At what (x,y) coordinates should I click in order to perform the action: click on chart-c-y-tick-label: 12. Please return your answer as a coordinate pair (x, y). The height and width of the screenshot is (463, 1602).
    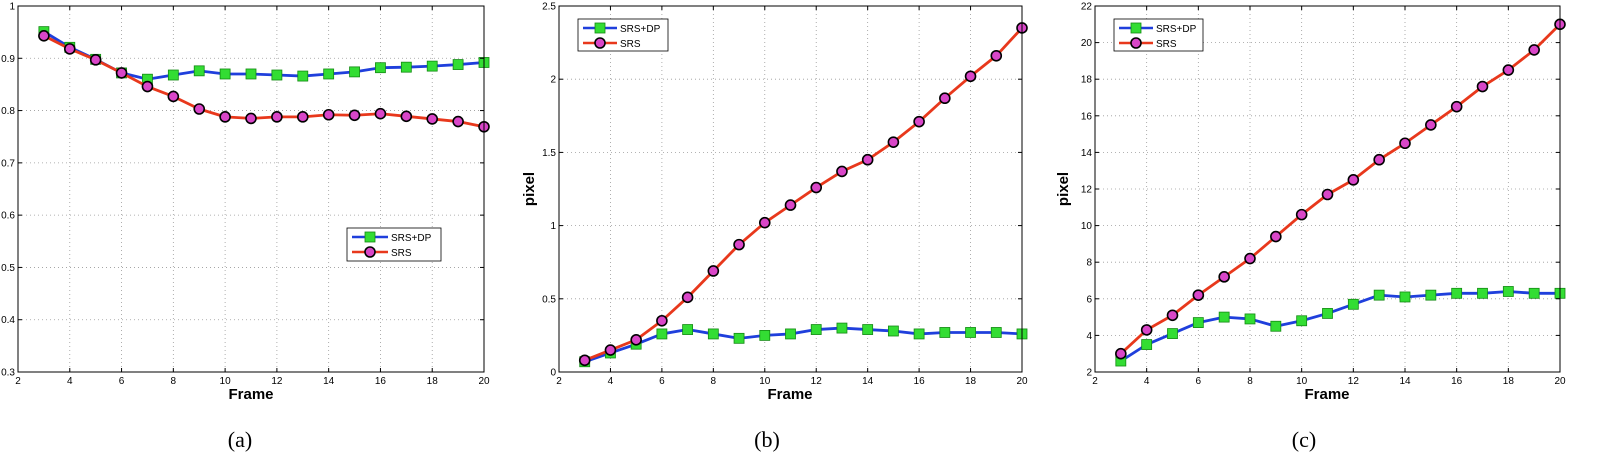
    Looking at the image, I should click on (1087, 190).